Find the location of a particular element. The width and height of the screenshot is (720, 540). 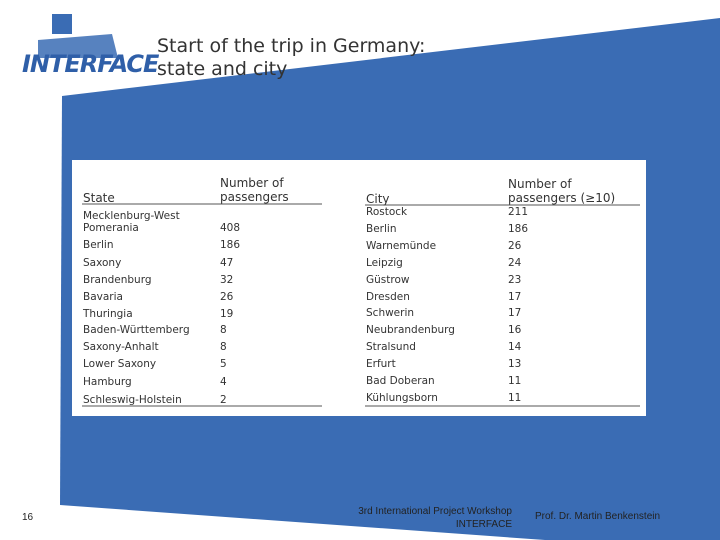

state: Hamburg is located at coordinates (107, 382).